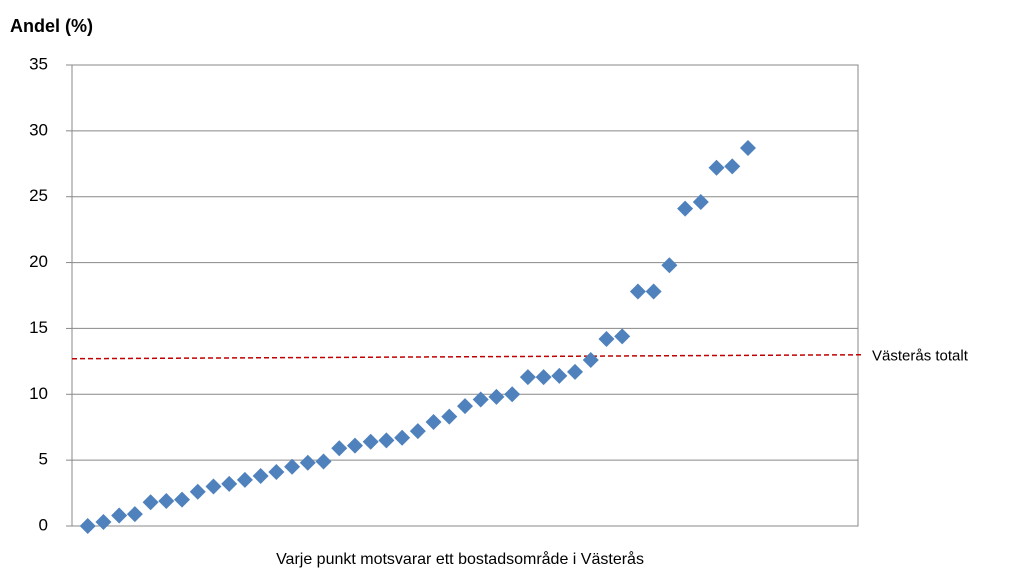 The width and height of the screenshot is (1009, 574). I want to click on y-tick-label: 20, so click(38, 261).